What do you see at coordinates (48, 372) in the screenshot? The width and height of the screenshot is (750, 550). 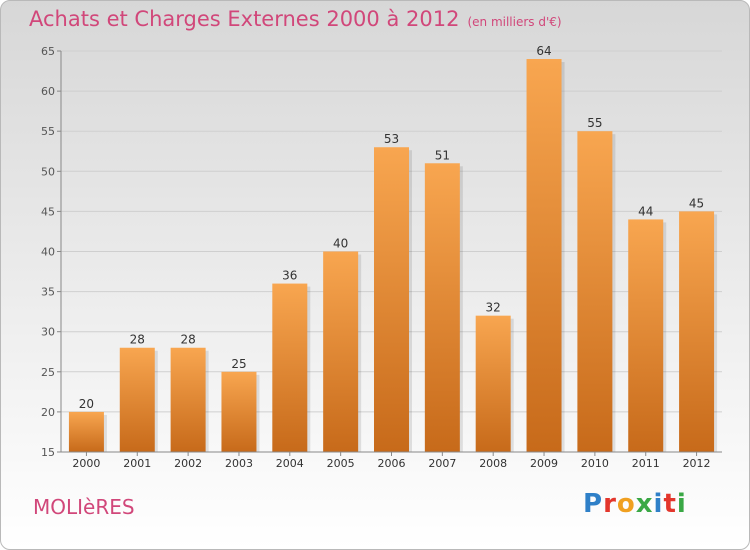 I see `y-tick-label: 25` at bounding box center [48, 372].